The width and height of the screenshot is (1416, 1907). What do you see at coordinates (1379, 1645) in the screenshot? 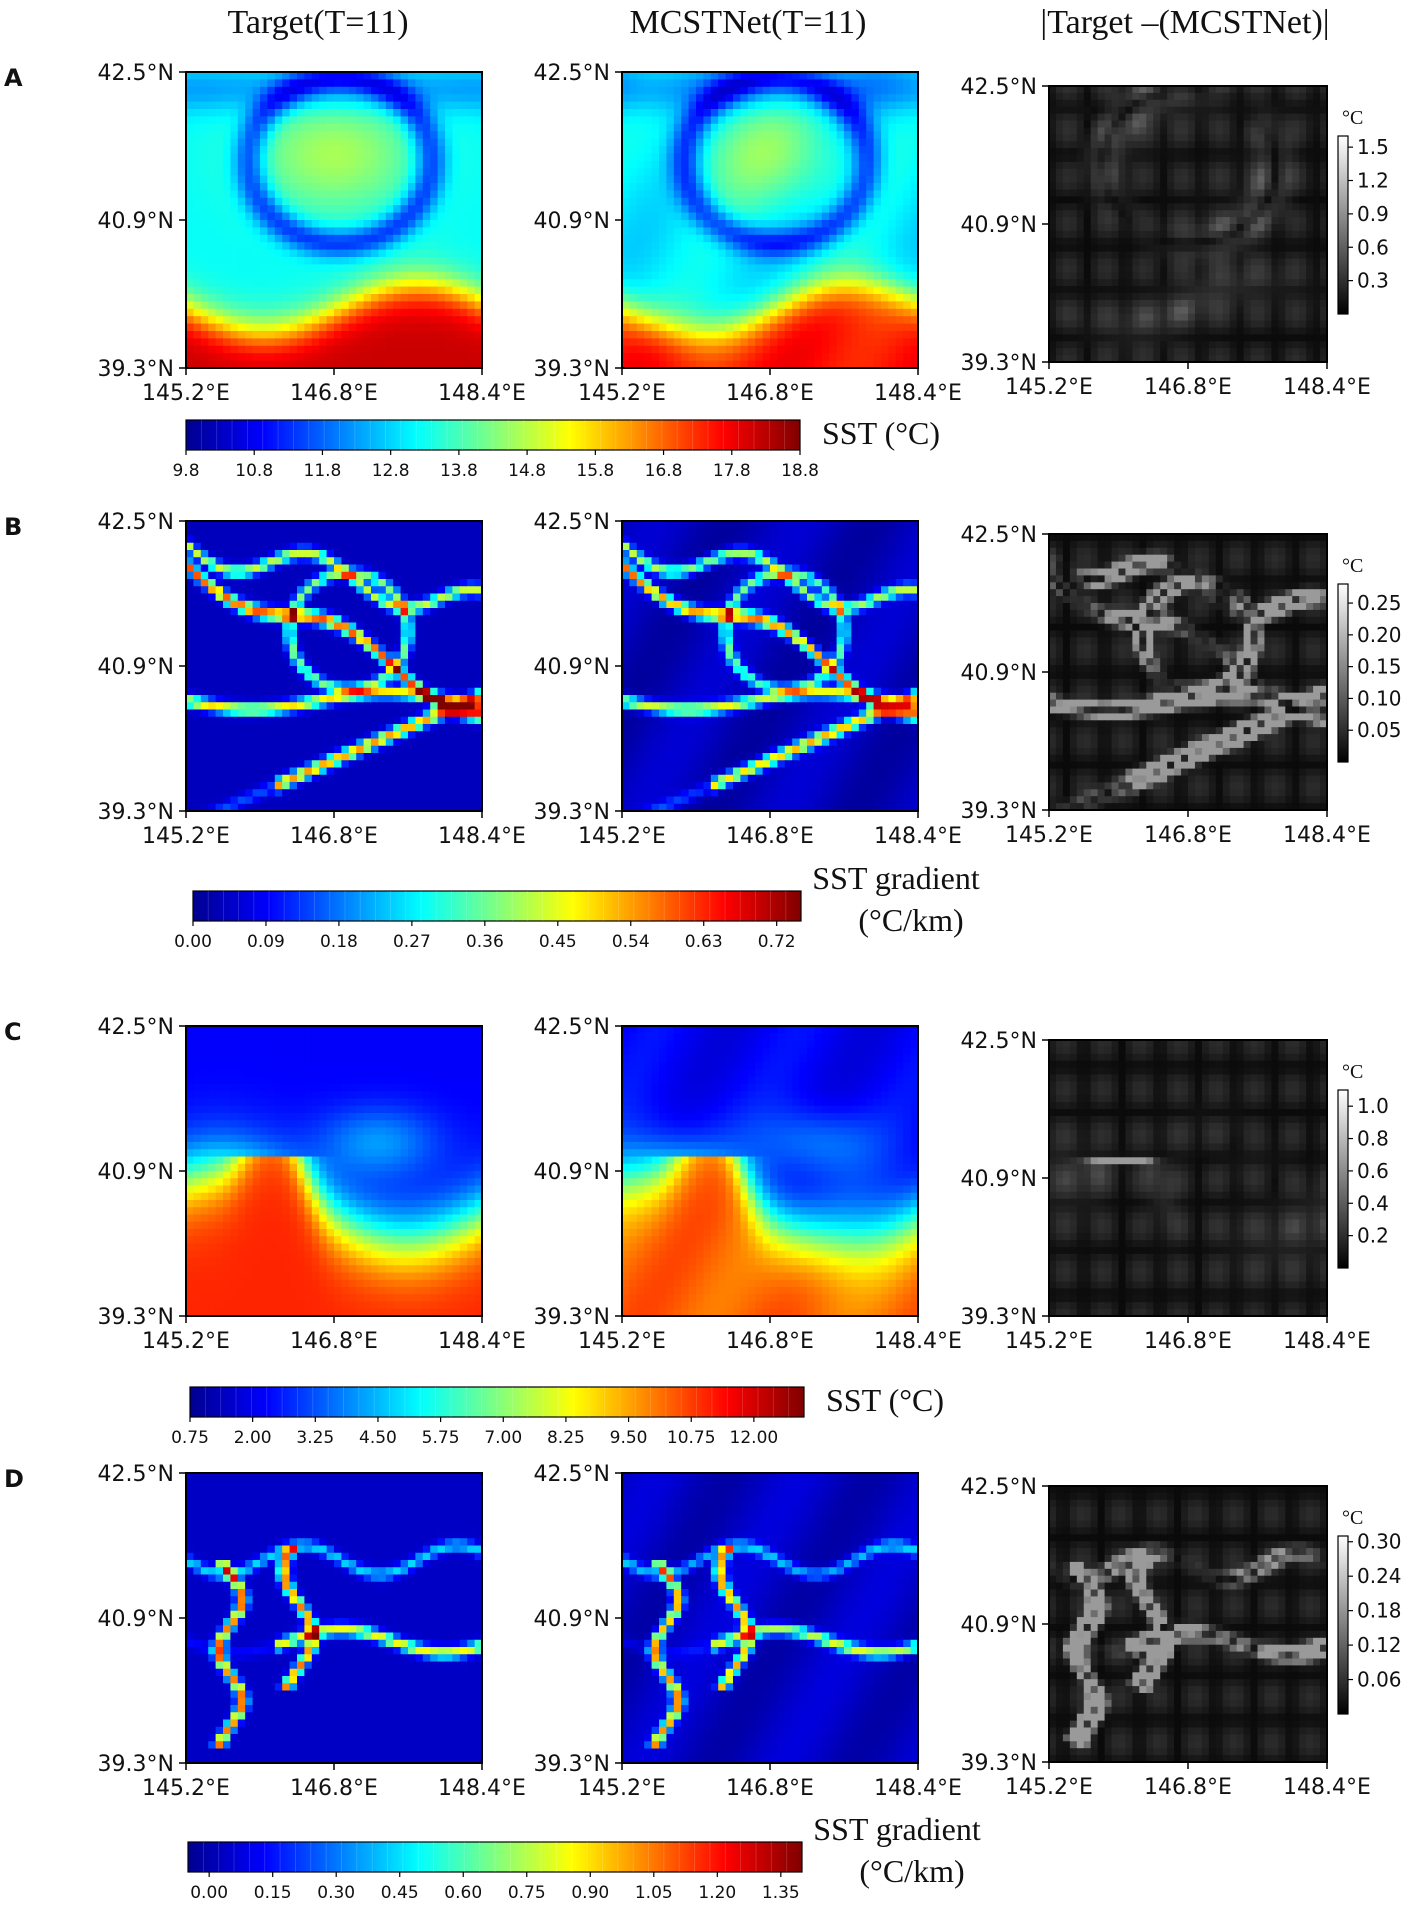
I see `diff-colorbar-tick-label: 0.12` at bounding box center [1379, 1645].